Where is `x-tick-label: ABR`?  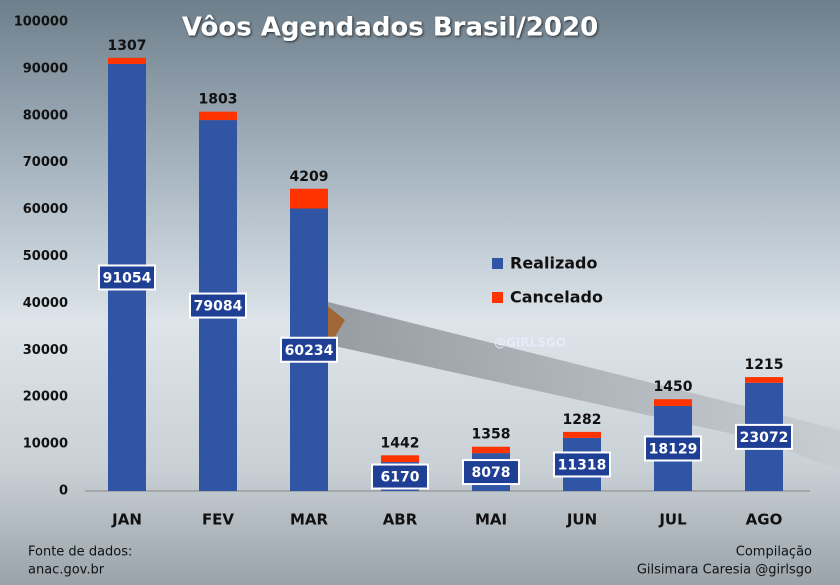 x-tick-label: ABR is located at coordinates (400, 520).